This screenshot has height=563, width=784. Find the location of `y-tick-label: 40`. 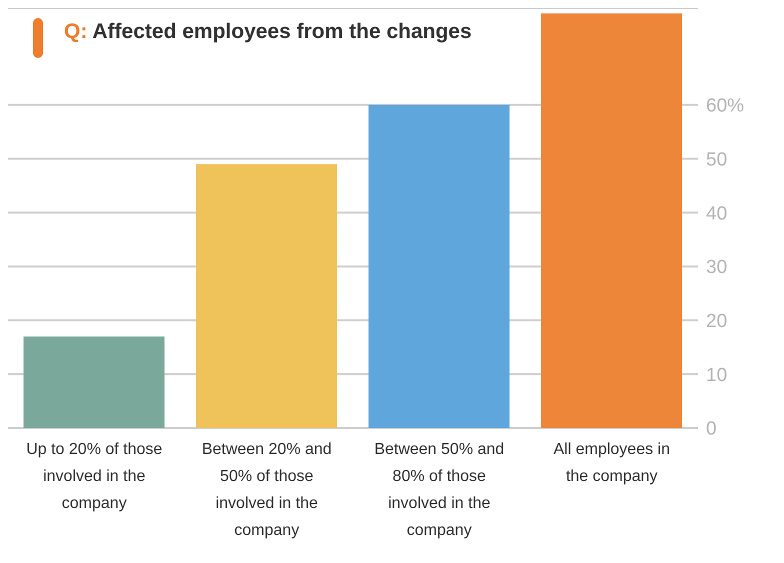

y-tick-label: 40 is located at coordinates (717, 213).